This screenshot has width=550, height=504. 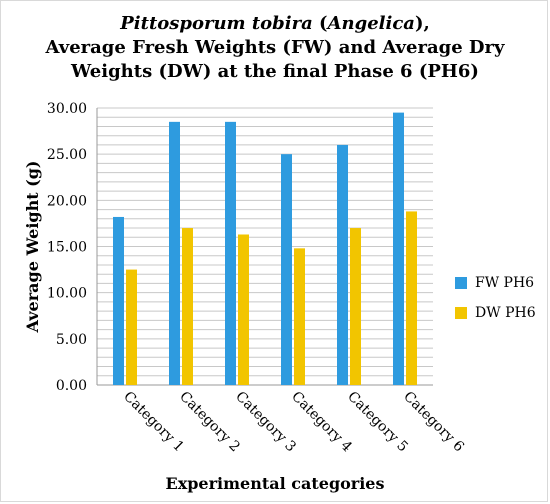 I want to click on x-axis-title: Experimental categories, so click(x=275, y=483).